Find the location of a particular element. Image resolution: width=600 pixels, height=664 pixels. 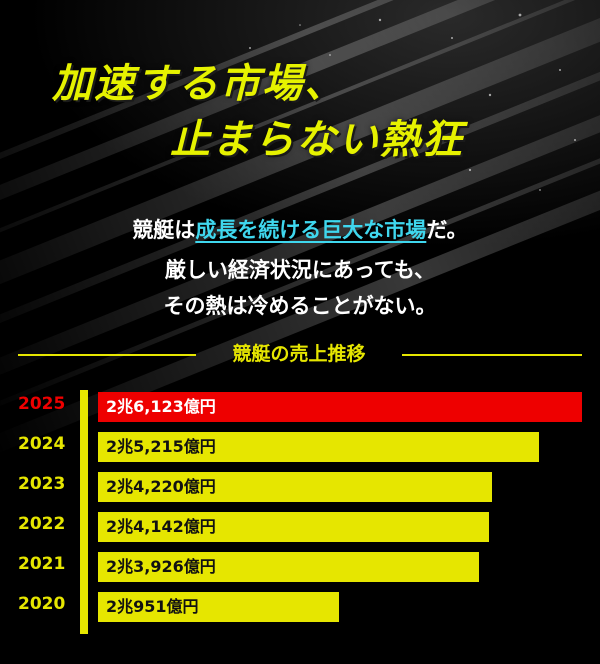

intro-line-3: その熱は冷めることがない。 is located at coordinates (300, 306).